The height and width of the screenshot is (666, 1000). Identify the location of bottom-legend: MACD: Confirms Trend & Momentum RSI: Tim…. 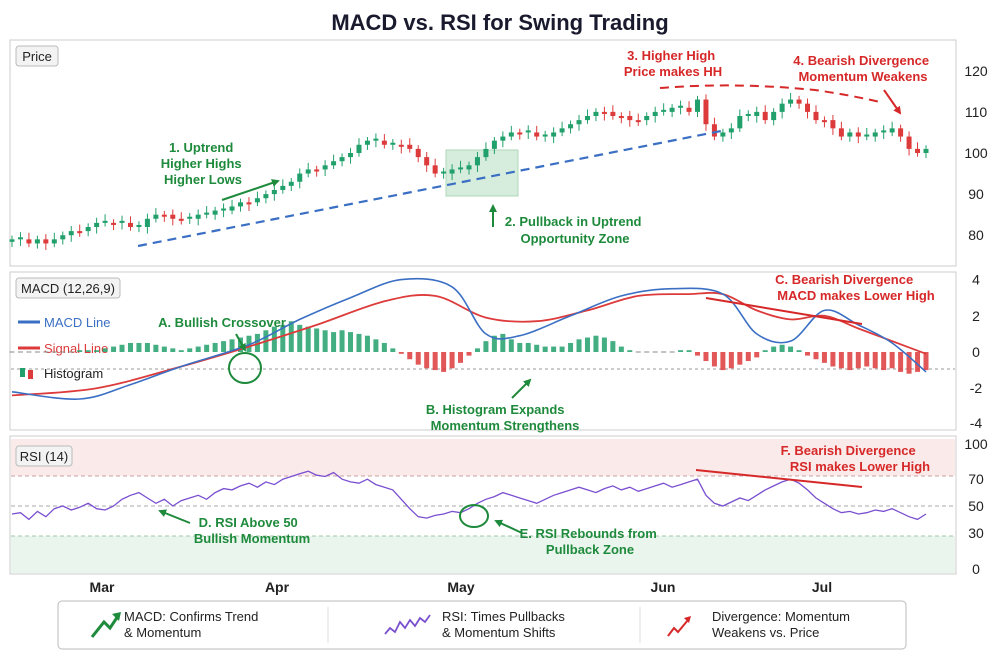
(482, 625).